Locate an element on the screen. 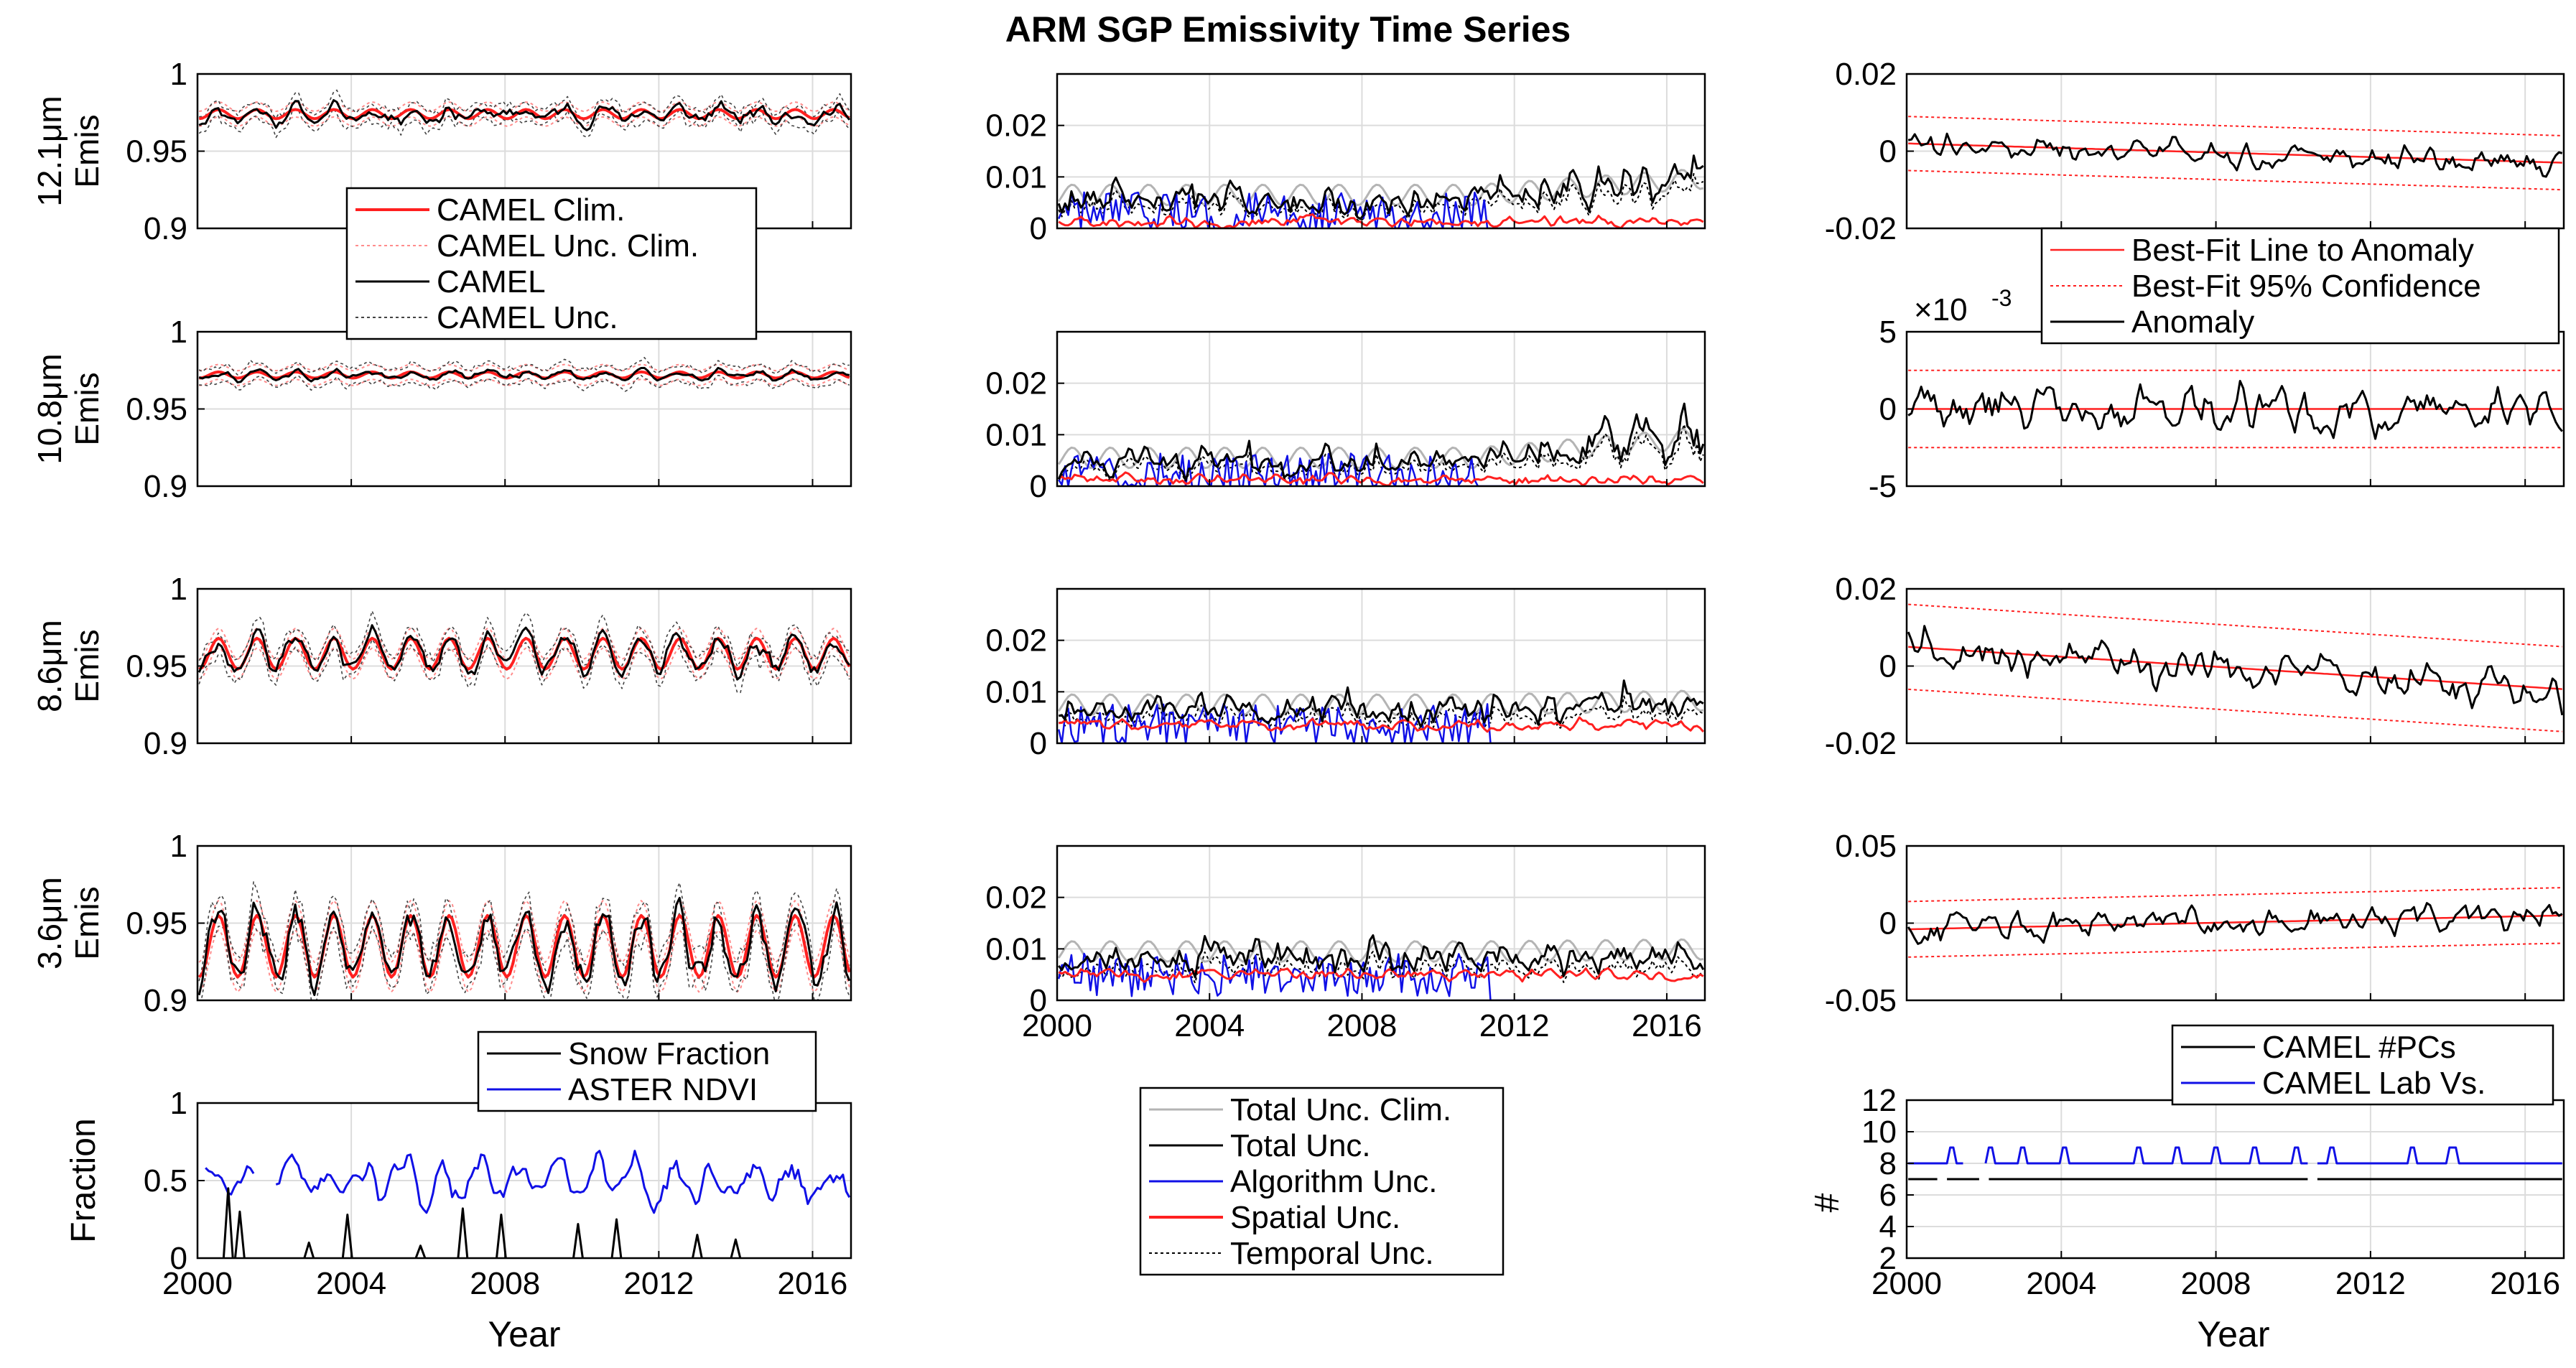 This screenshot has width=2576, height=1368. camel-unc-upper is located at coordinates (524, 106).